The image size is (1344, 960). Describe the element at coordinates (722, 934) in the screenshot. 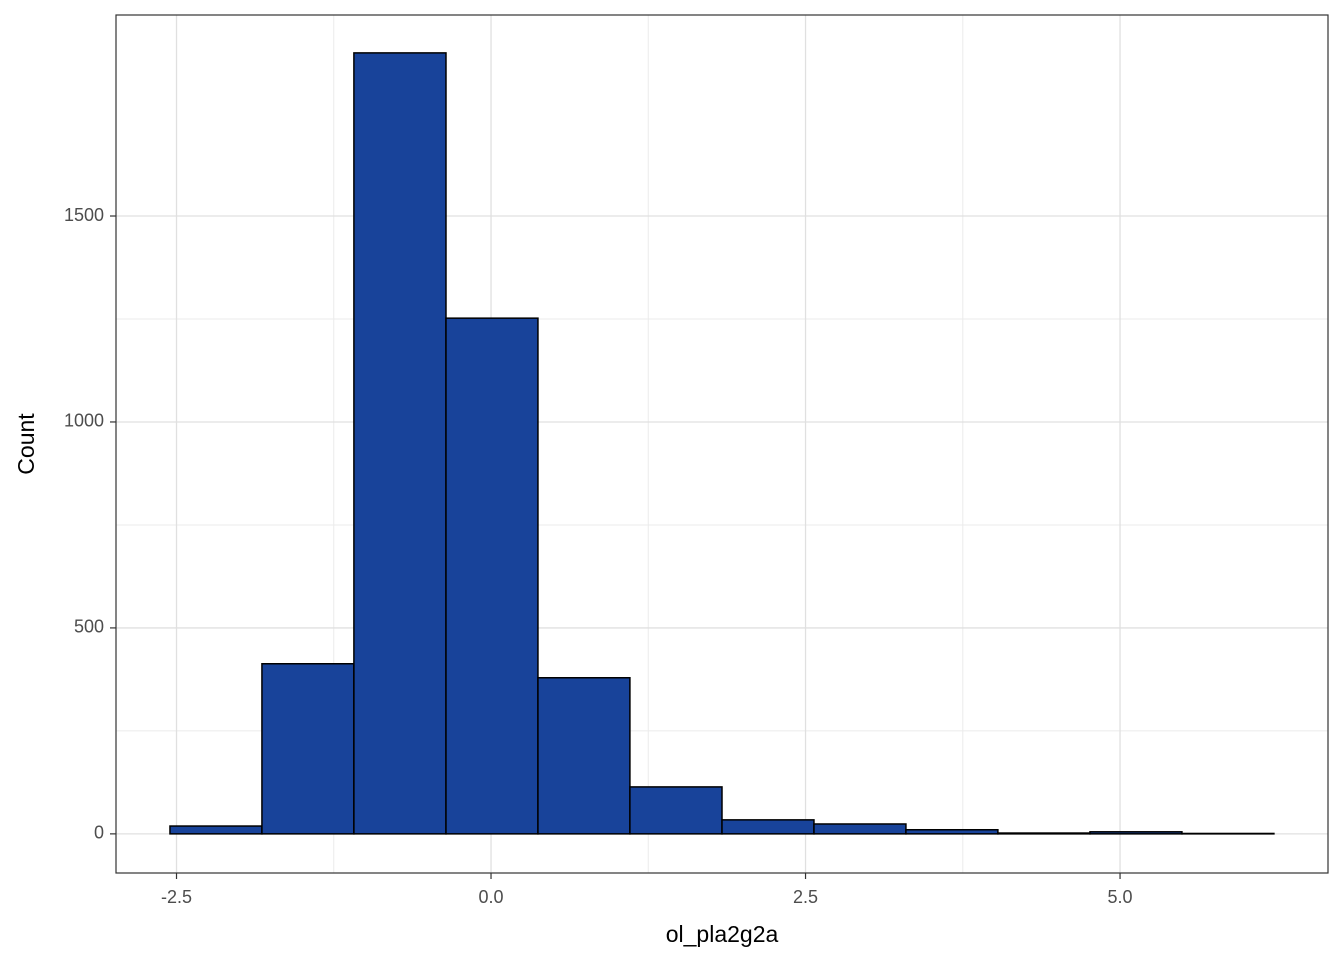

I see `x-axis-title: ol_pla2g2a` at that location.